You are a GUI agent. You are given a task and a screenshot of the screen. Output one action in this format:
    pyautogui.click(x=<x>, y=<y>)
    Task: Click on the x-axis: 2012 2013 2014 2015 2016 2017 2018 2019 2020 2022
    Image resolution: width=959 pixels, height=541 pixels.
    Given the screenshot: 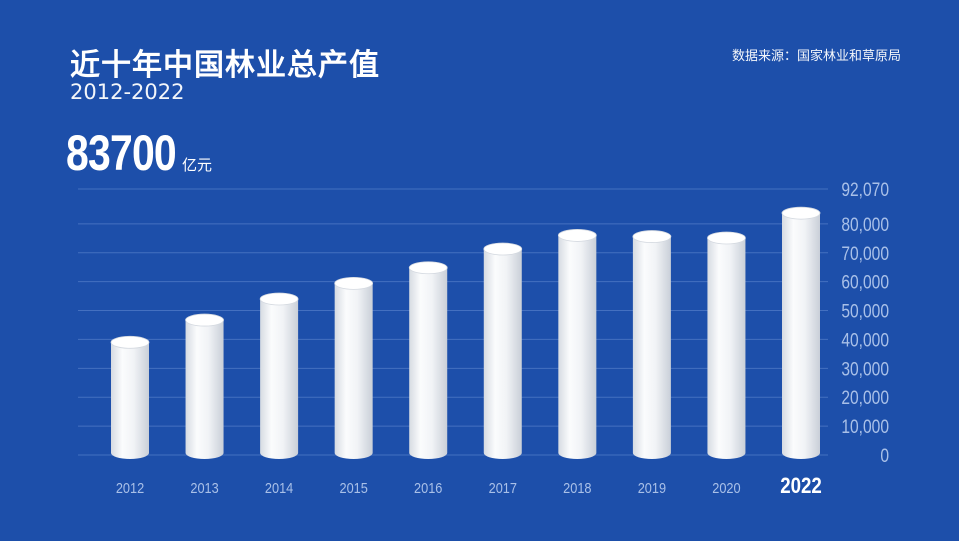 What is the action you would take?
    pyautogui.click(x=469, y=487)
    